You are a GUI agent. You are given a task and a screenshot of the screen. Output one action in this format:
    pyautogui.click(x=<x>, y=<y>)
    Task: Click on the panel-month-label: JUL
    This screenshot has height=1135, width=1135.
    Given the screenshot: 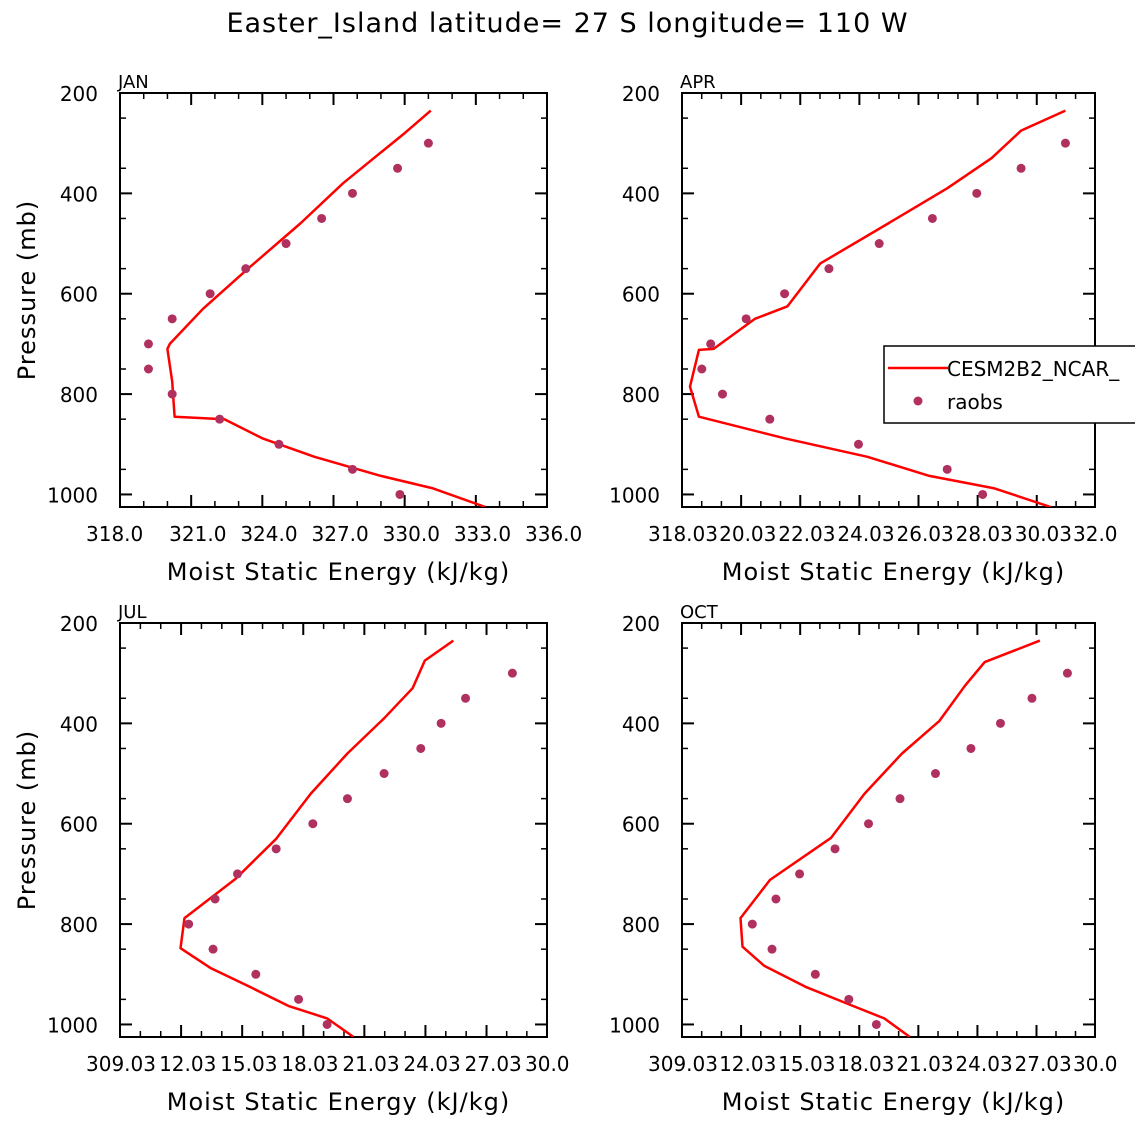 What is the action you would take?
    pyautogui.click(x=132, y=612)
    